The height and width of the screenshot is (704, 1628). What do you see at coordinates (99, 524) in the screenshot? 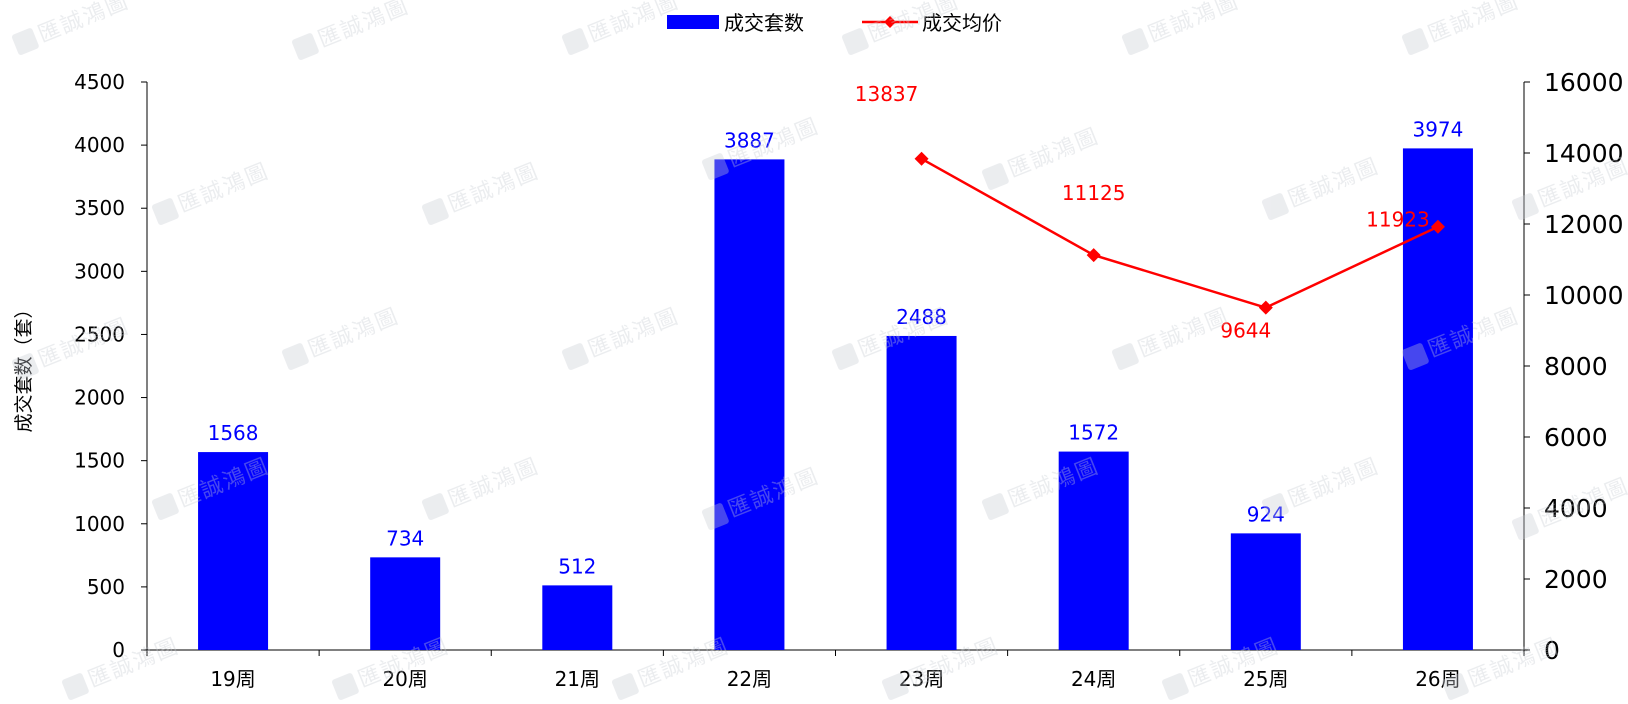
I see `left-tick-label: 1000` at bounding box center [99, 524].